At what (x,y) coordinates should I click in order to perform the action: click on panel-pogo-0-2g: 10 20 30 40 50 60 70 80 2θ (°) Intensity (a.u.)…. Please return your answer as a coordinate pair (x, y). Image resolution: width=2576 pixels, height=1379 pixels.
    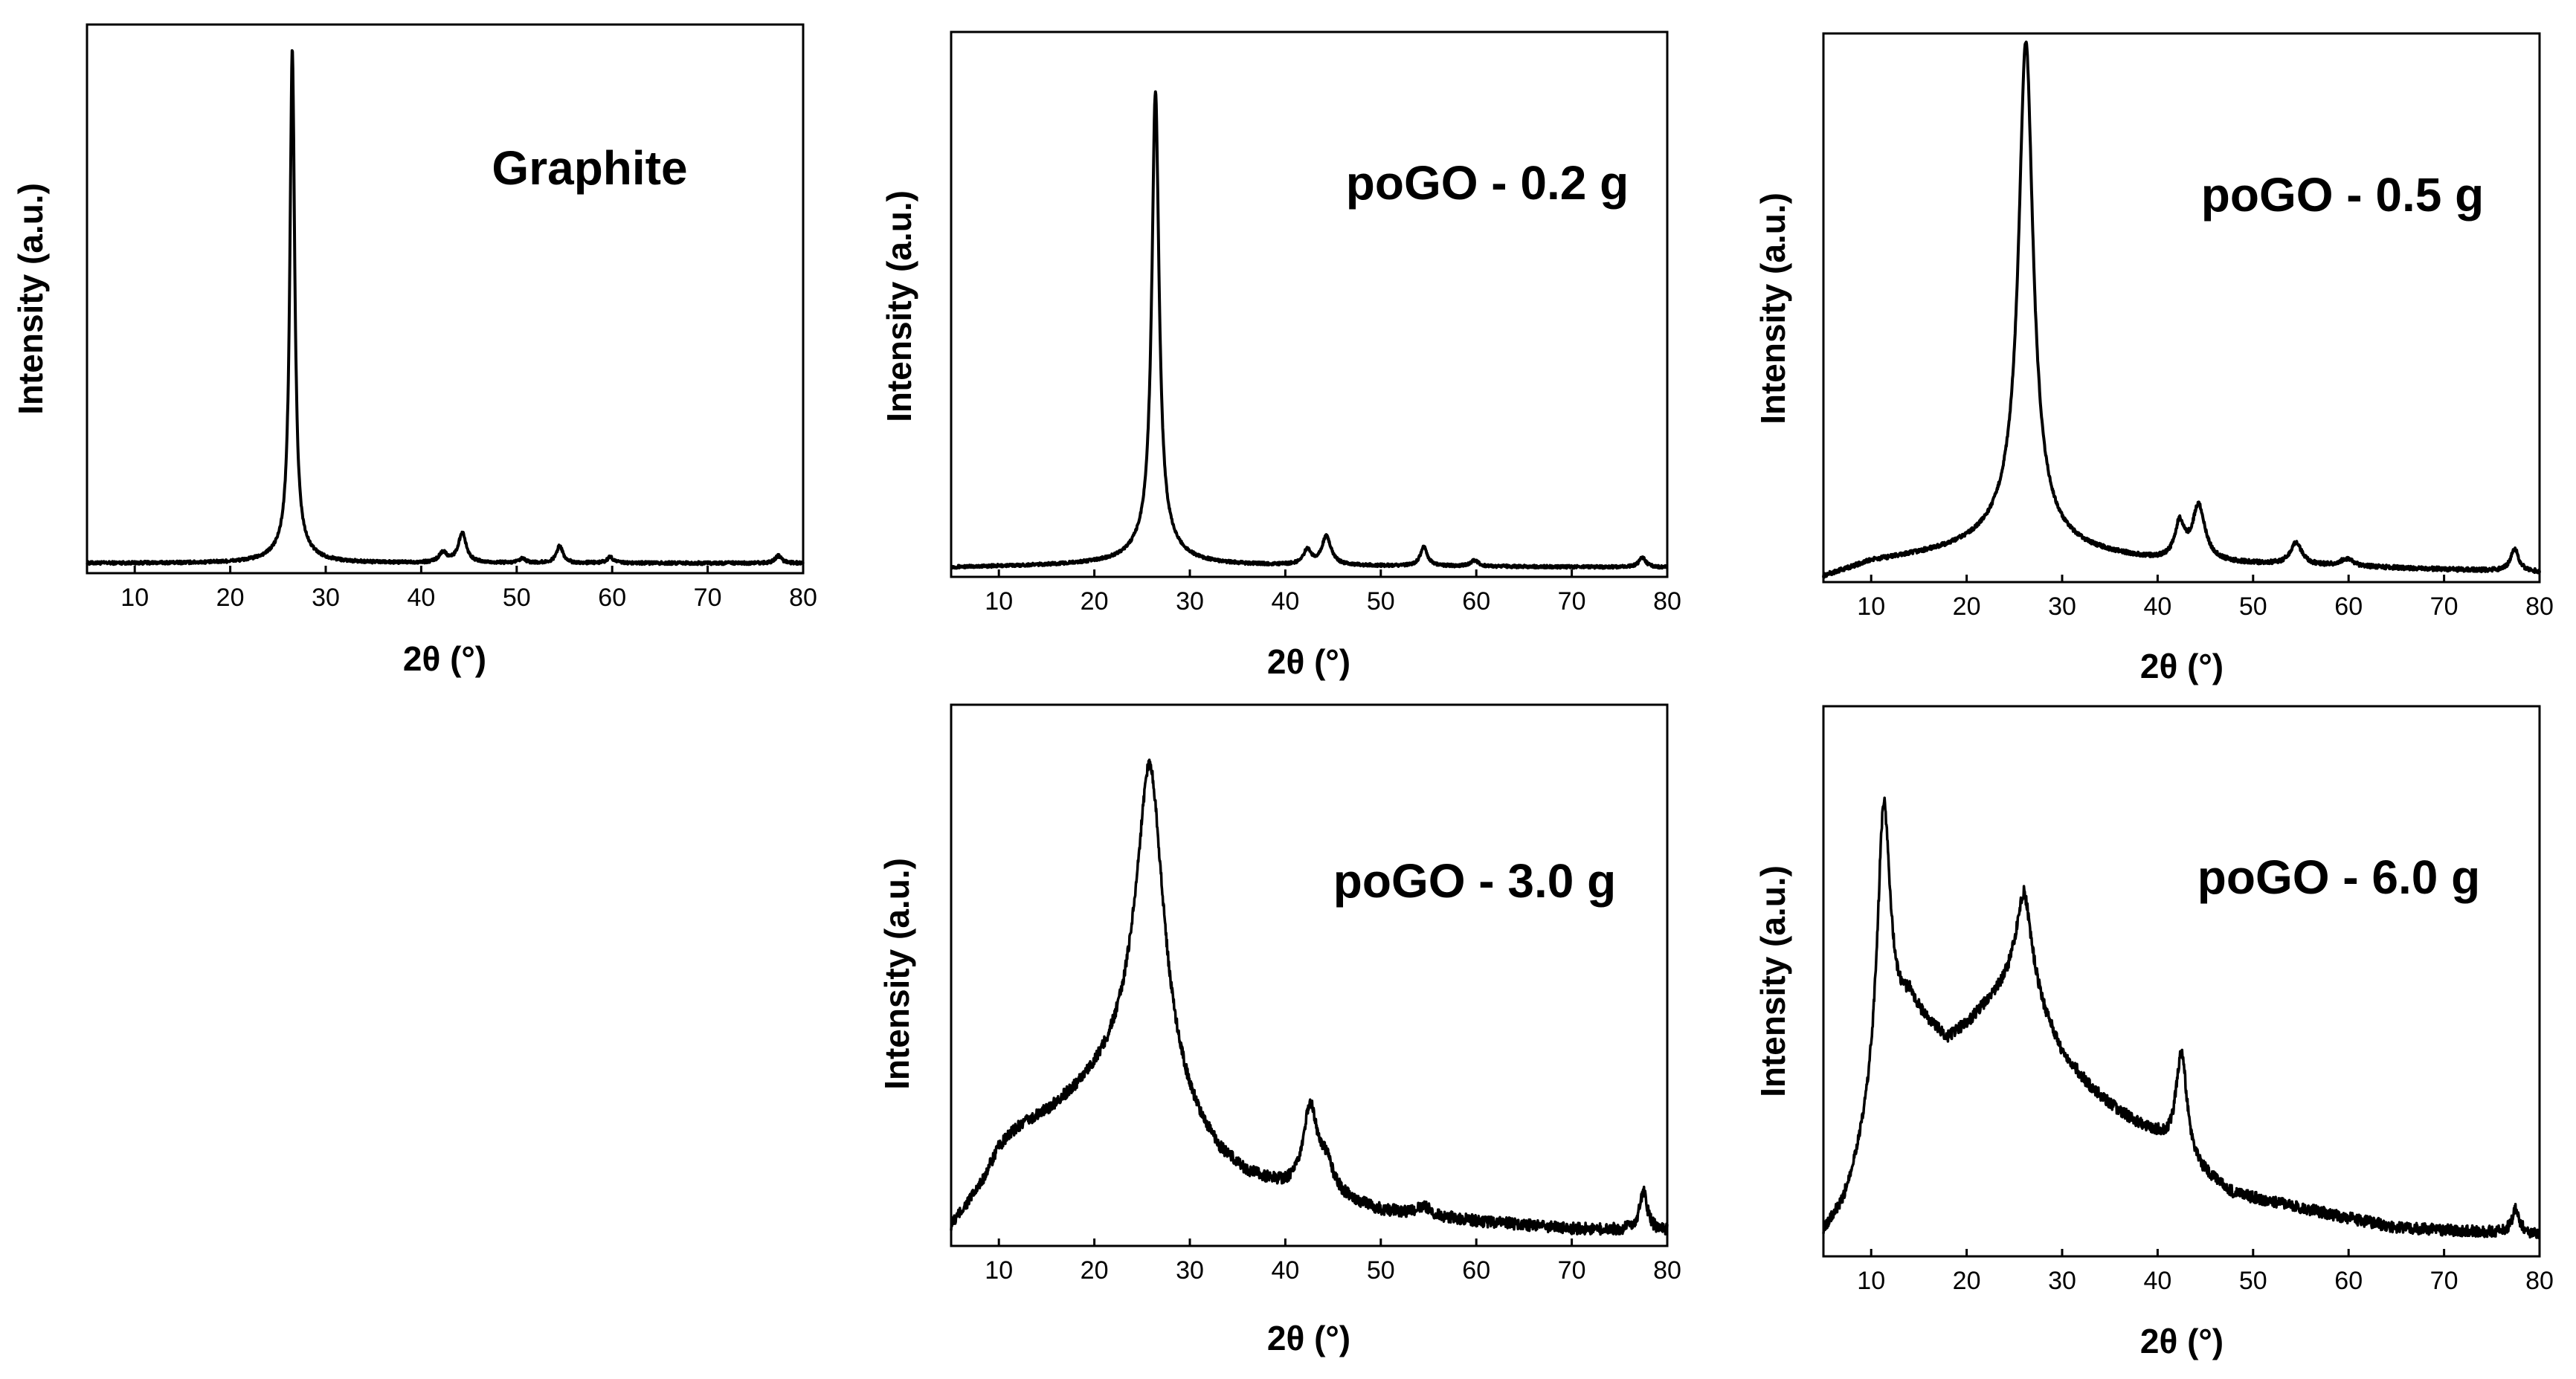
    Looking at the image, I should click on (1280, 355).